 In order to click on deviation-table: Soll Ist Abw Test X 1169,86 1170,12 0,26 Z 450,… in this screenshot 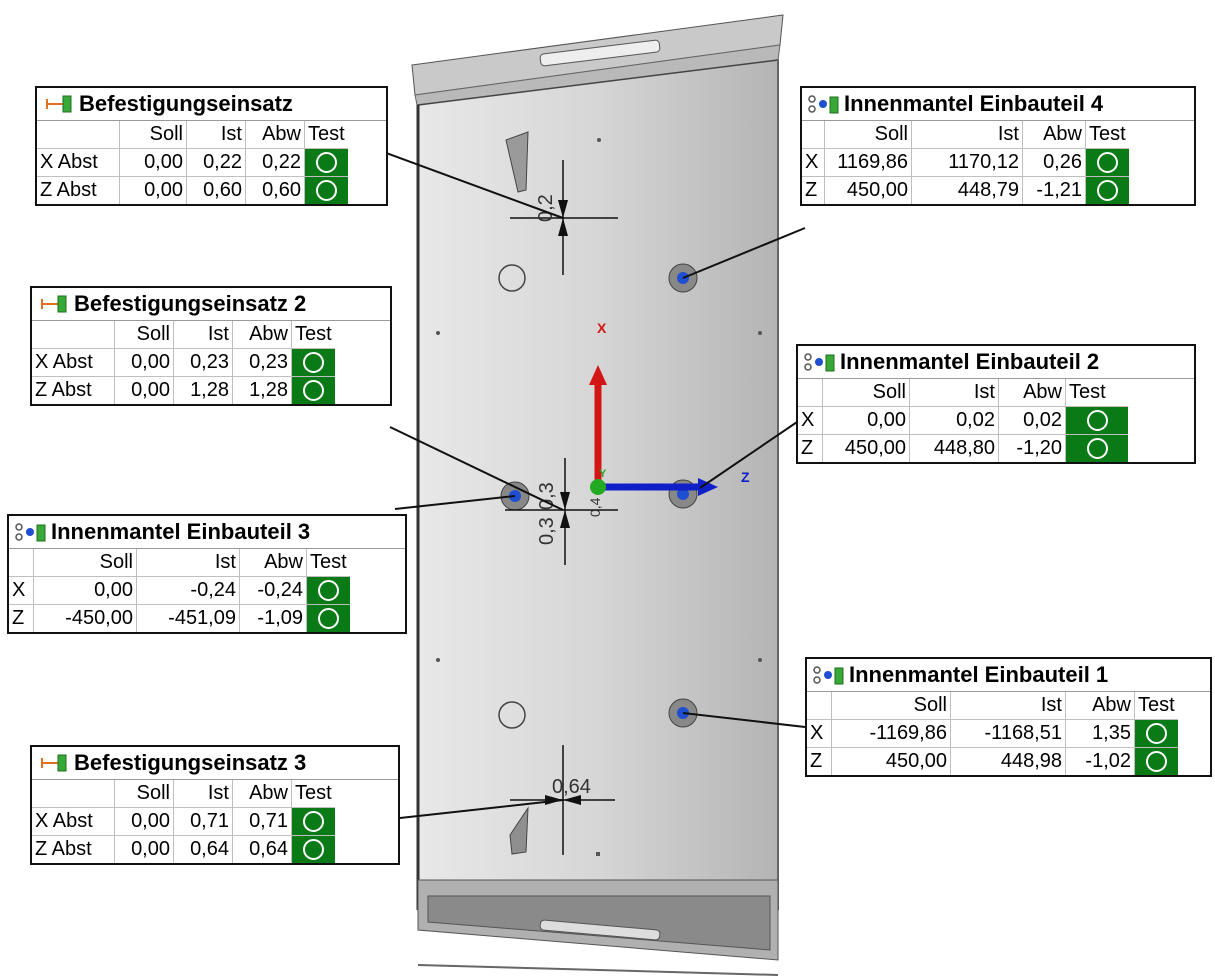, I will do `click(965, 162)`.